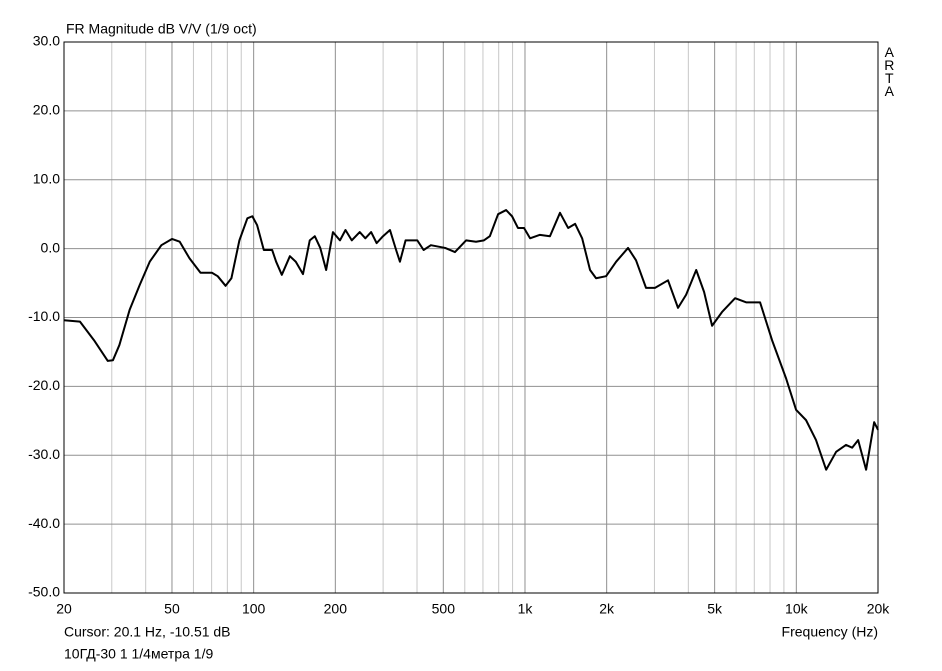  Describe the element at coordinates (44, 454) in the screenshot. I see `y-tick-label: -30.0` at that location.